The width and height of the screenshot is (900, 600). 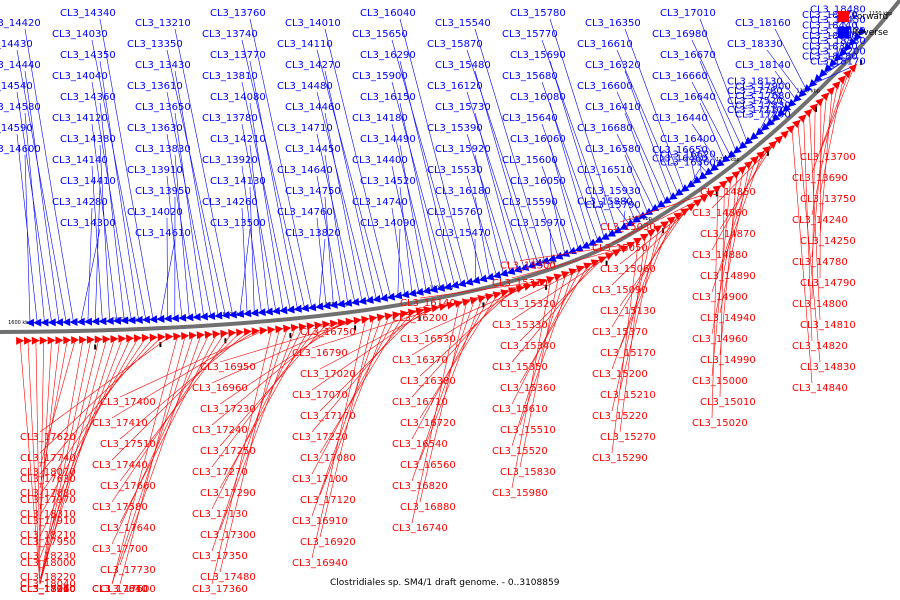 I want to click on forward-gene-label: CL3_17510, so click(x=128, y=444).